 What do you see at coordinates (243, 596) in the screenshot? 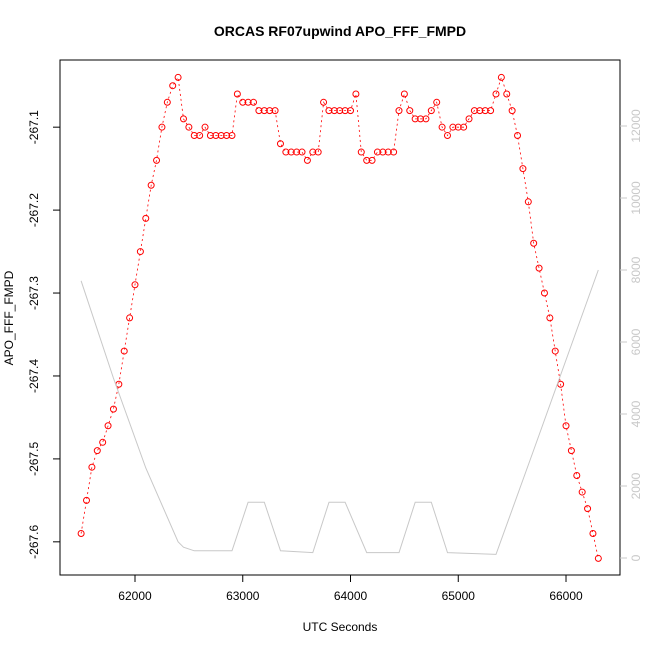
I see `x-tick-label: 63000` at bounding box center [243, 596].